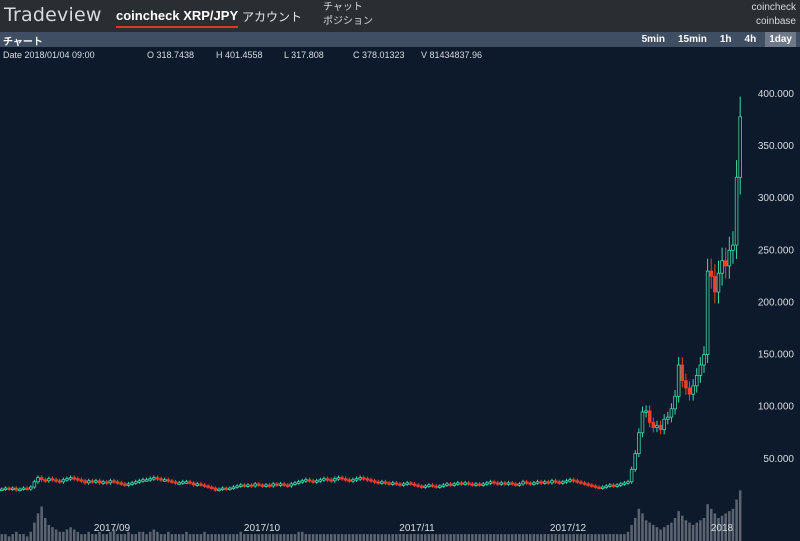  I want to click on menu-item-position: ポジション, so click(348, 21).